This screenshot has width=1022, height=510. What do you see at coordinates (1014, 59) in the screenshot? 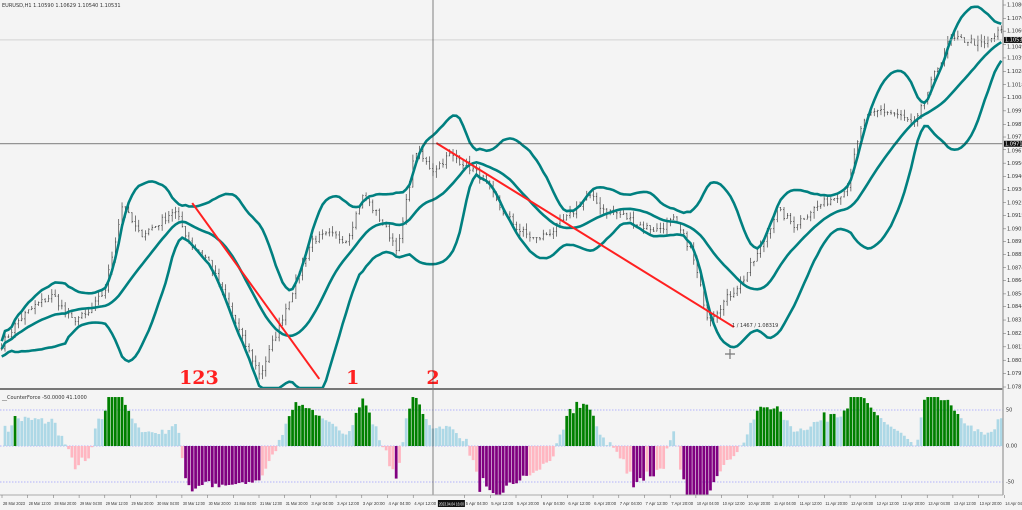
I see `price-tick-label: 1.10390` at bounding box center [1014, 59].